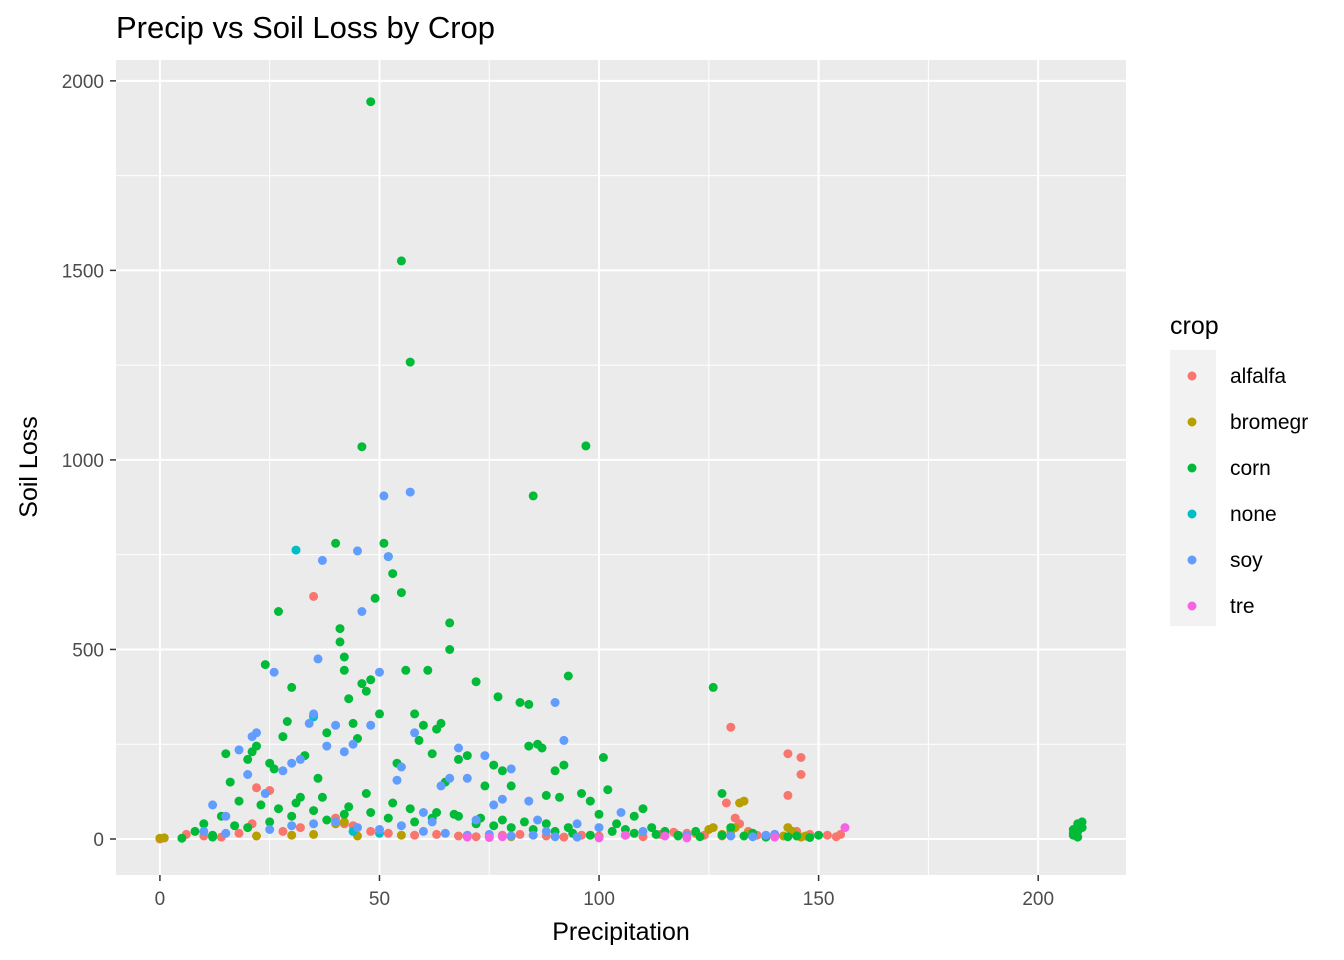  I want to click on legend-key-soy, so click(1192, 560).